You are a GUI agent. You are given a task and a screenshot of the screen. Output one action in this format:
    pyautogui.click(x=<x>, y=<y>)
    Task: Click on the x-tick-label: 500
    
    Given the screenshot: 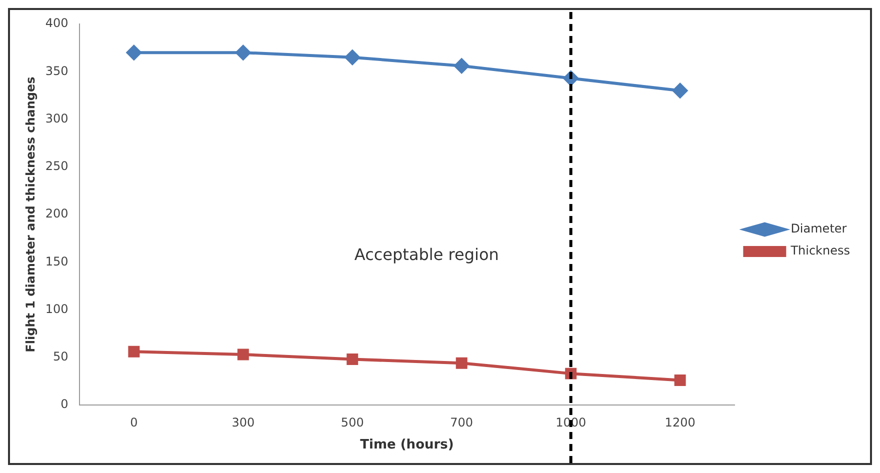 What is the action you would take?
    pyautogui.click(x=352, y=422)
    